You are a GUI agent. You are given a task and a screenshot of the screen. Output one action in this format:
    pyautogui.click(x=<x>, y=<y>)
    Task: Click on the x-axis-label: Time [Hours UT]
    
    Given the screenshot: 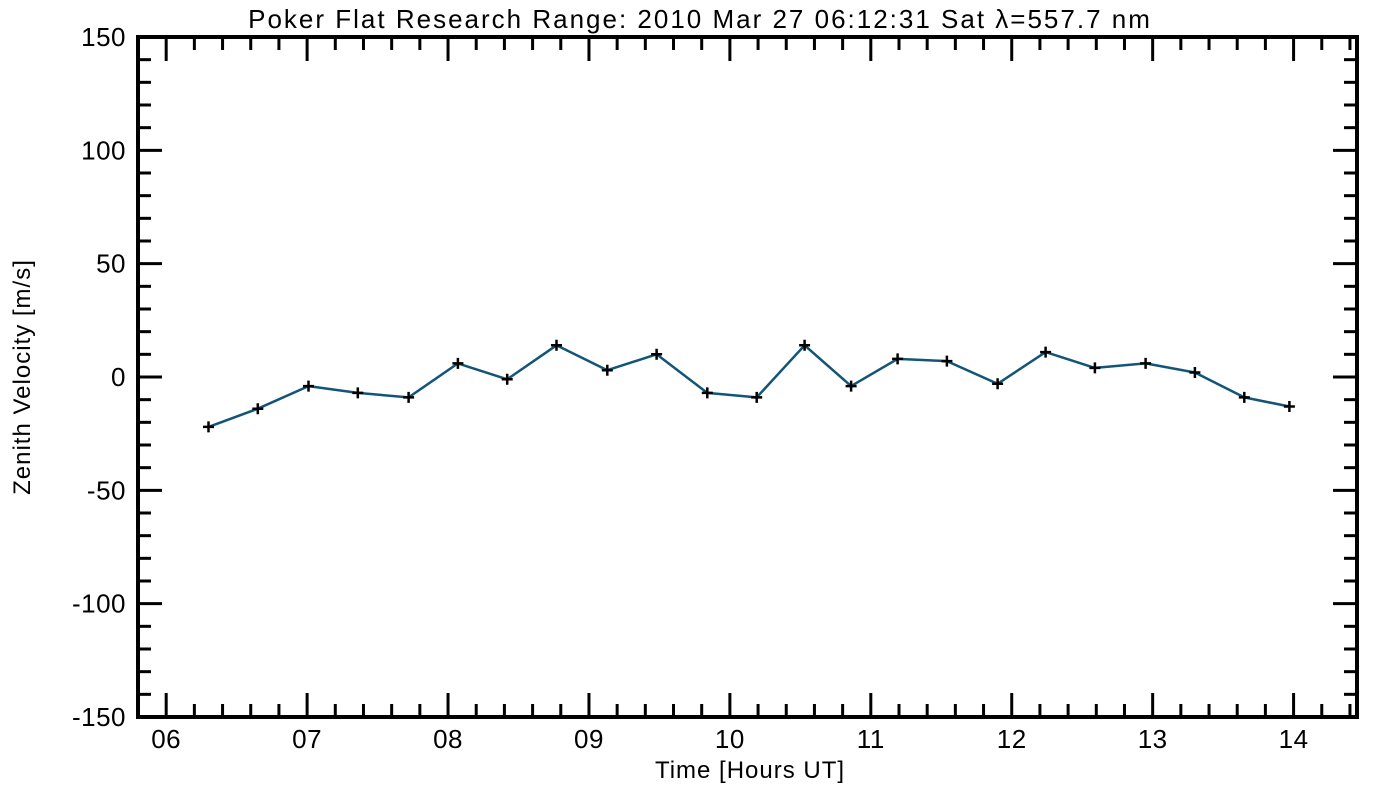 What is the action you would take?
    pyautogui.click(x=750, y=770)
    